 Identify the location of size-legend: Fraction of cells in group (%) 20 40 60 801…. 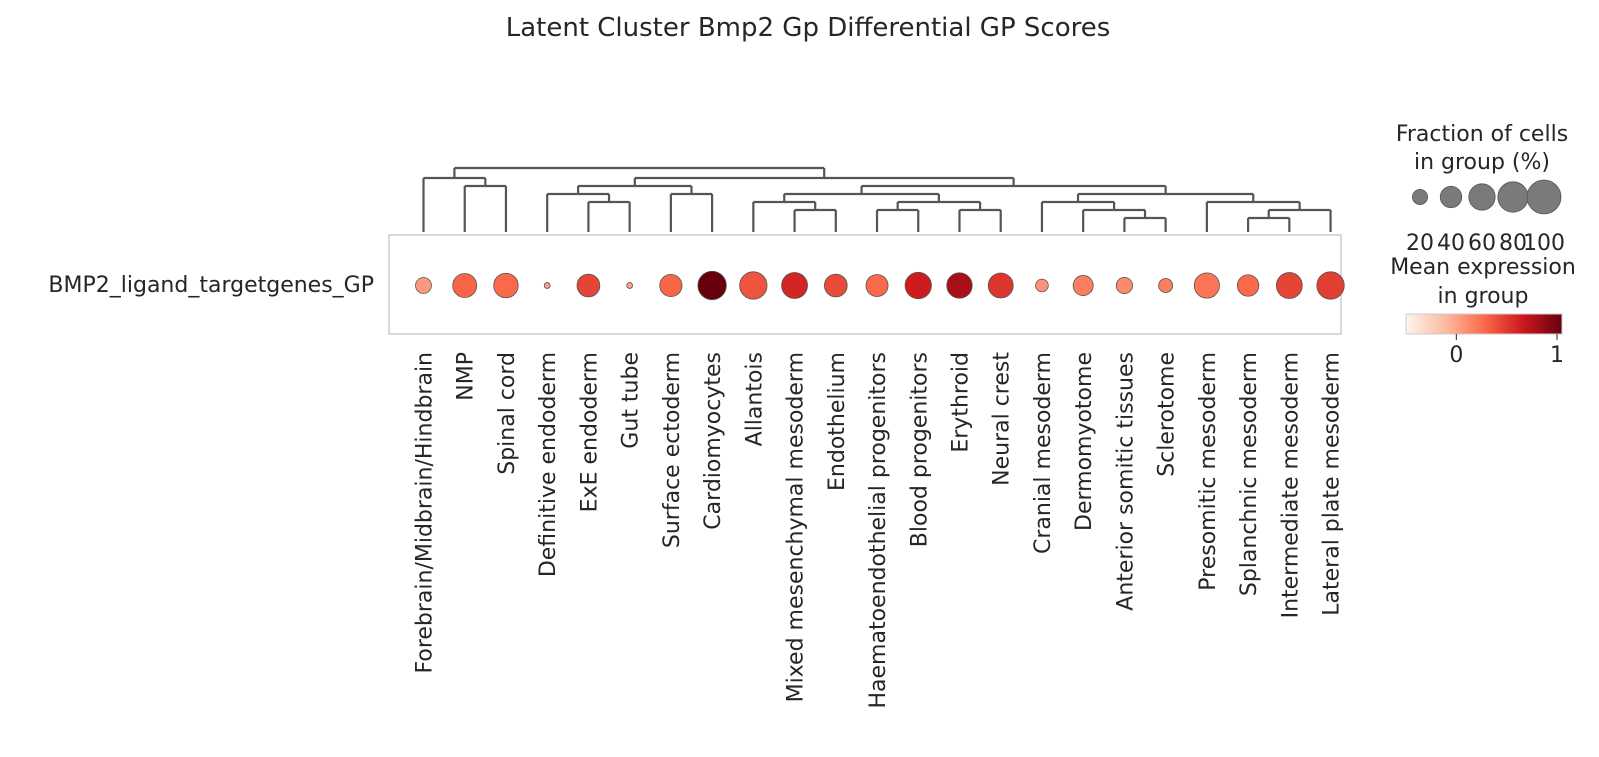
(1482, 189).